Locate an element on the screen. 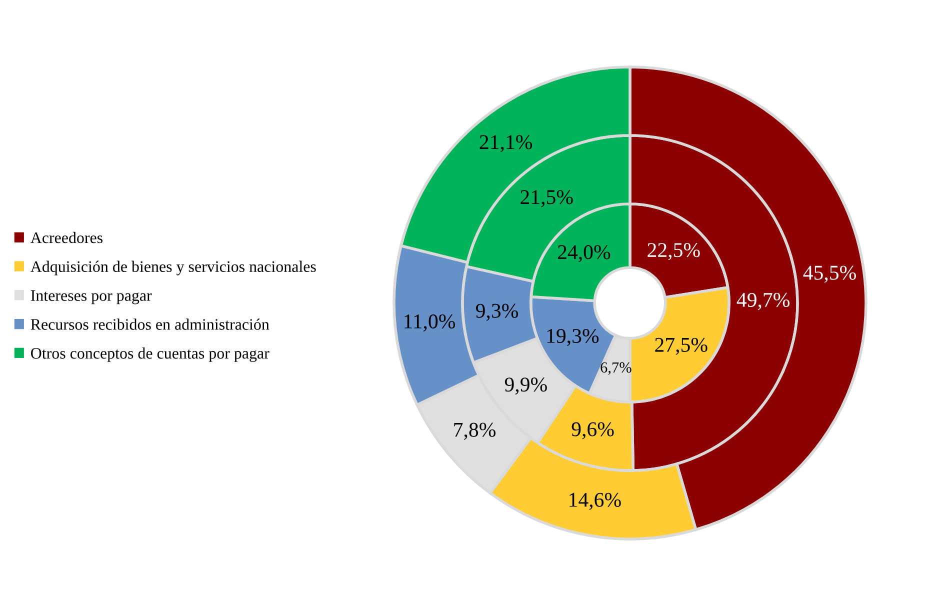 This screenshot has height=606, width=933. data-label: 9,6% is located at coordinates (593, 431).